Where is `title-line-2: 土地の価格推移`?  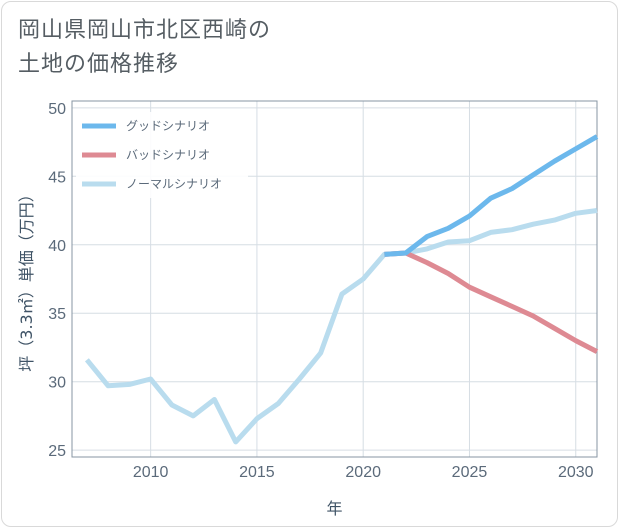 title-line-2: 土地の価格推移 is located at coordinates (99, 64).